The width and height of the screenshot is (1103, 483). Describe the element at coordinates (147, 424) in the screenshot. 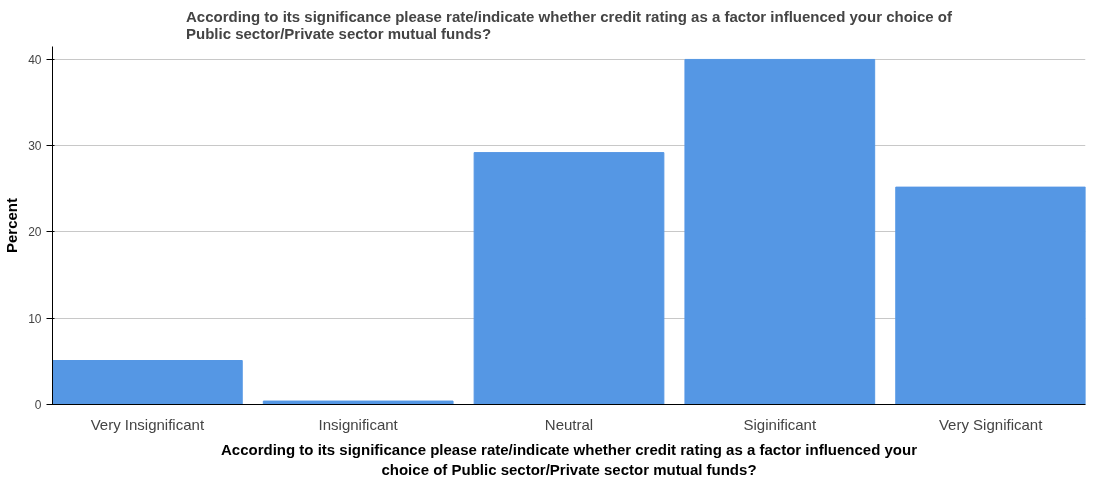

I see `x-tick-label: Very Insignificant` at that location.